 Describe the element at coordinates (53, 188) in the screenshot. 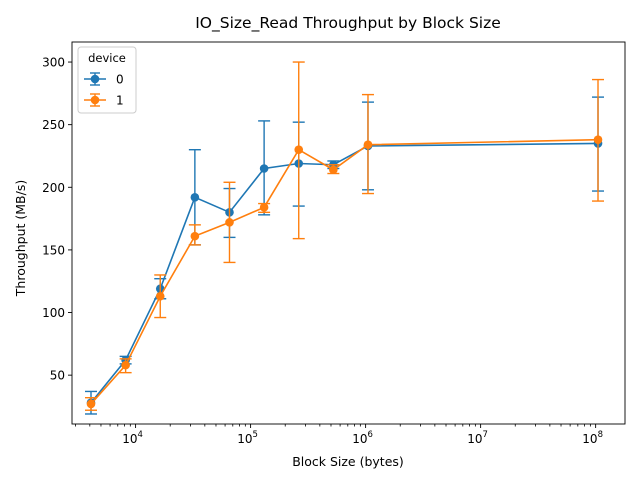

I see `y-tick-label: 200` at that location.